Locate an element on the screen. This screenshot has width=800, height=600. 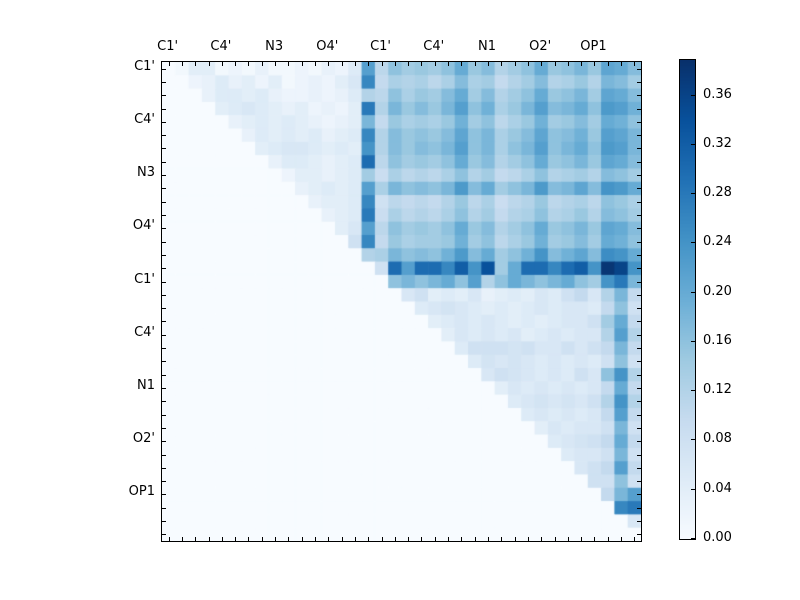
y-axis-label: C1' is located at coordinates (144, 66).